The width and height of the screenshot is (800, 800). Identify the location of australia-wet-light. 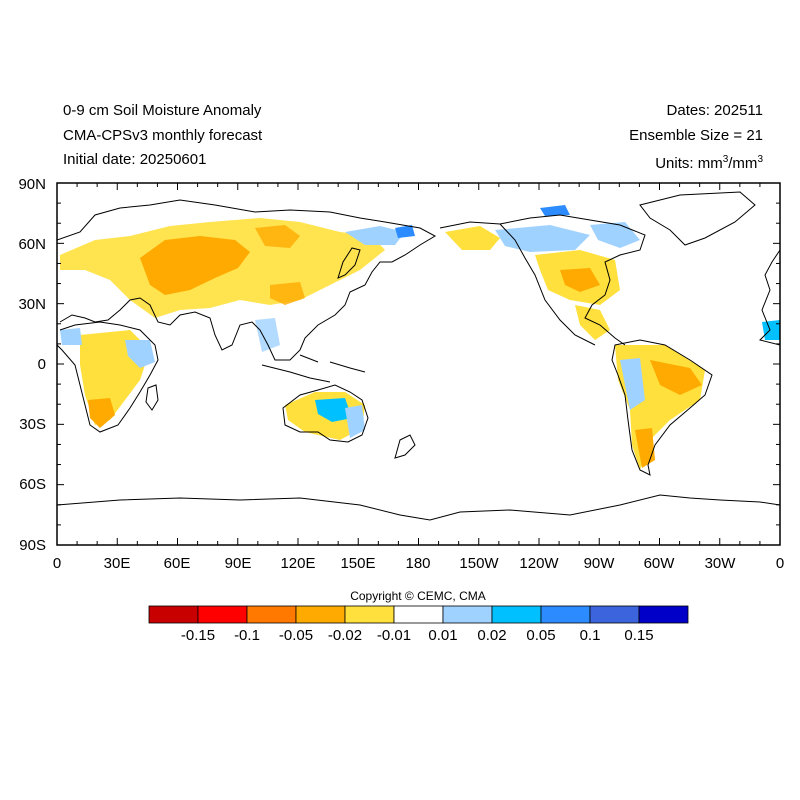
(355, 421).